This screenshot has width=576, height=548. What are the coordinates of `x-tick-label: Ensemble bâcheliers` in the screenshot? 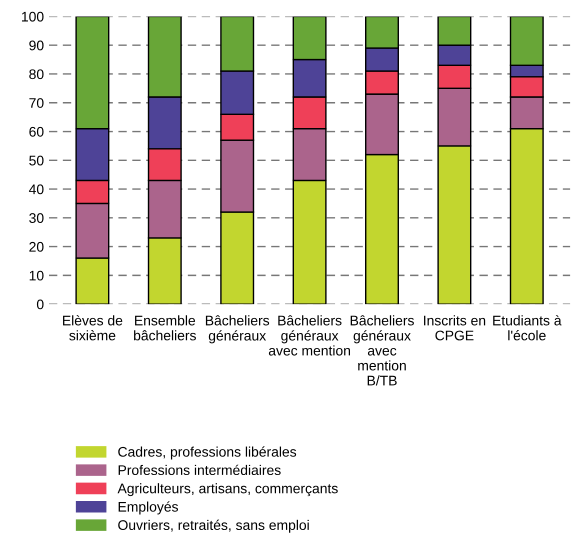 It's located at (165, 327).